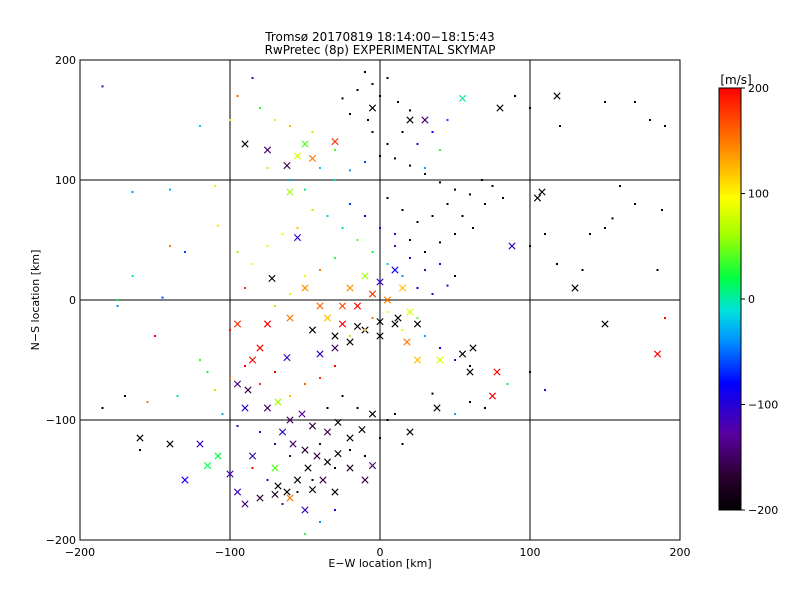  Describe the element at coordinates (65, 180) in the screenshot. I see `y-tick-label: 100` at that location.